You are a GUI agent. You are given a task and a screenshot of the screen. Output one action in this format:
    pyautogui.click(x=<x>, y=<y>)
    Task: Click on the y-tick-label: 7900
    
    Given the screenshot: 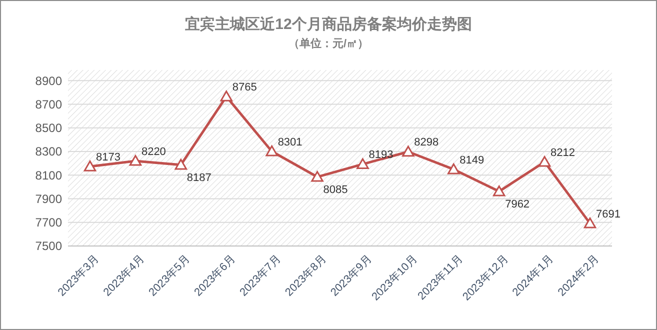 What is the action you would take?
    pyautogui.click(x=48, y=199)
    